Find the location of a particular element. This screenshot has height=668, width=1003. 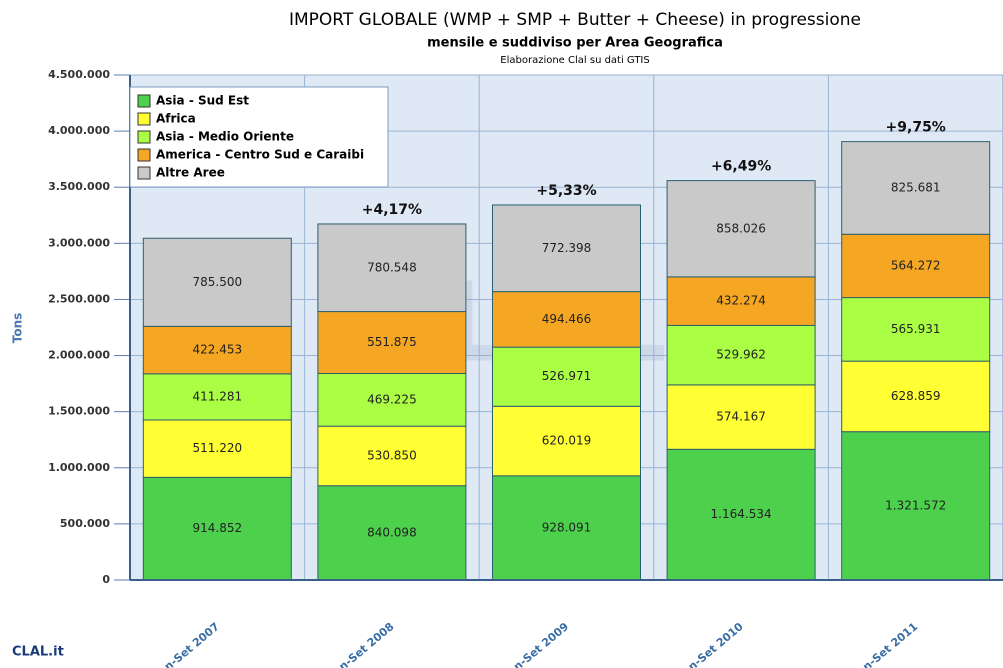

y-tick-label: 2.000.000 is located at coordinates (79, 355).